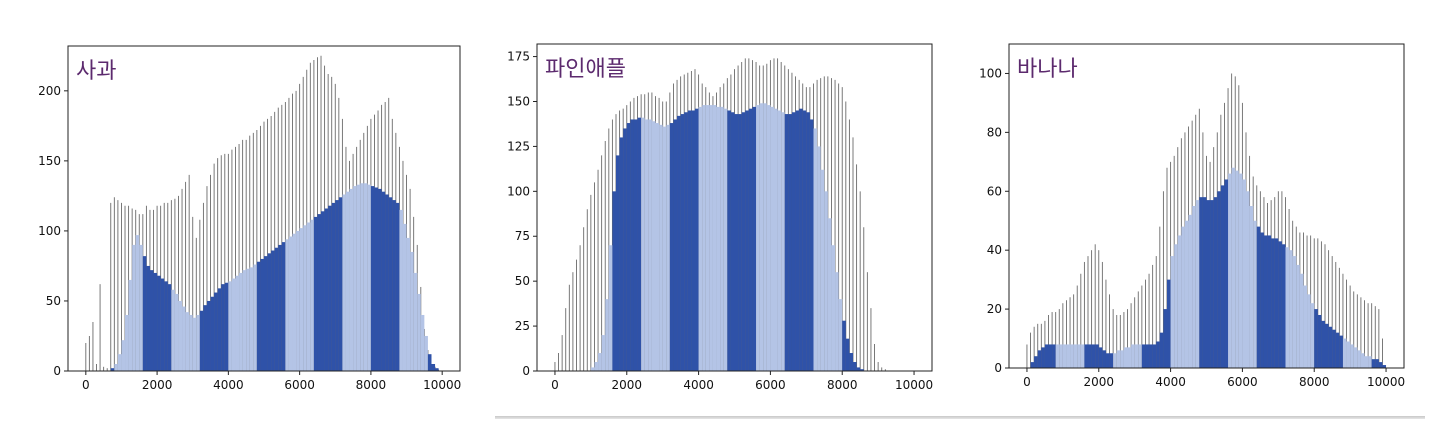 The width and height of the screenshot is (1440, 421). I want to click on y-tick-label: 200, so click(49, 91).